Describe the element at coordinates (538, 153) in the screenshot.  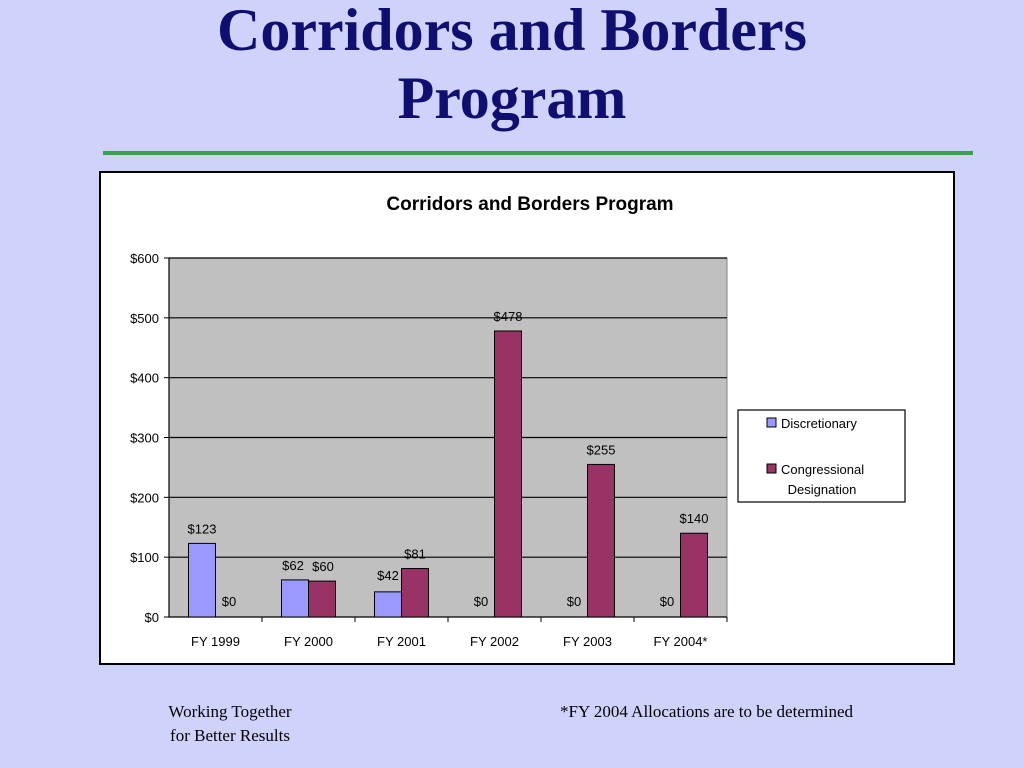
I see `title-divider` at that location.